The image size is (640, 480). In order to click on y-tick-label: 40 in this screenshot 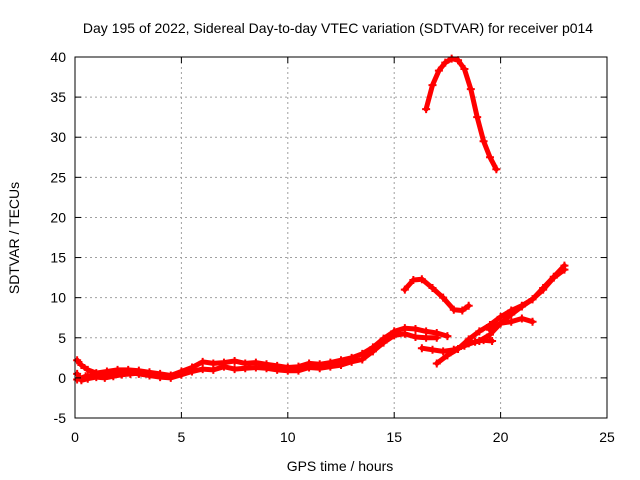, I will do `click(58, 57)`.